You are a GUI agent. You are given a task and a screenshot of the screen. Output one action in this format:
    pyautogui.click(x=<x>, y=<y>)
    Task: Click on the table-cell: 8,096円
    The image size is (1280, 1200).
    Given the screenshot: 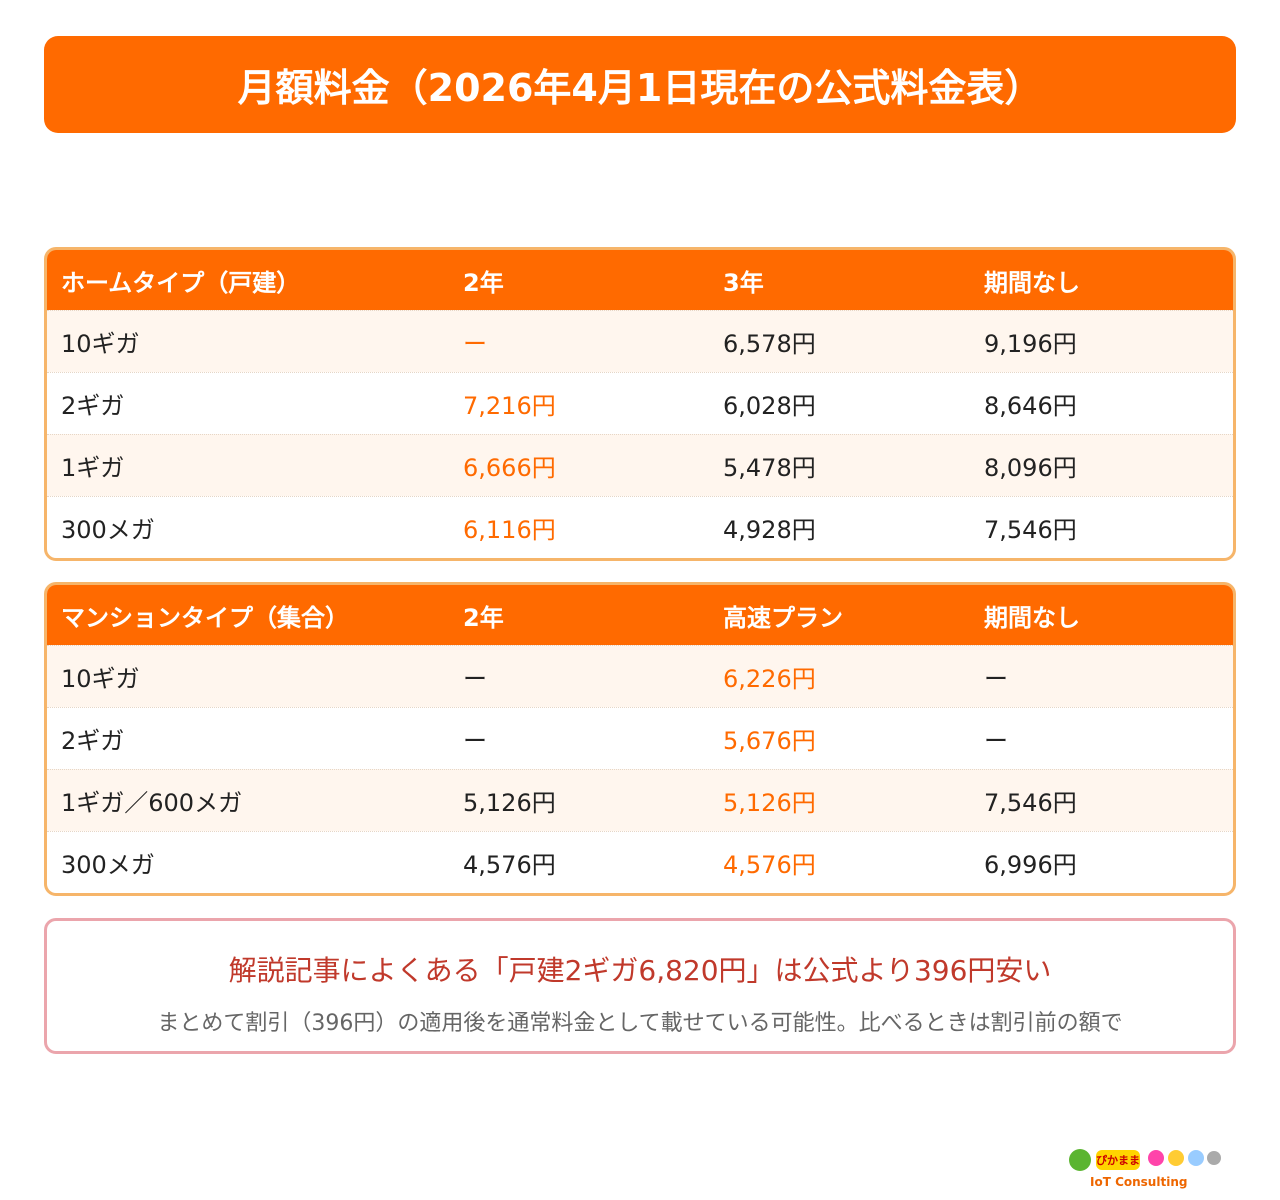 What is the action you would take?
    pyautogui.click(x=1030, y=468)
    